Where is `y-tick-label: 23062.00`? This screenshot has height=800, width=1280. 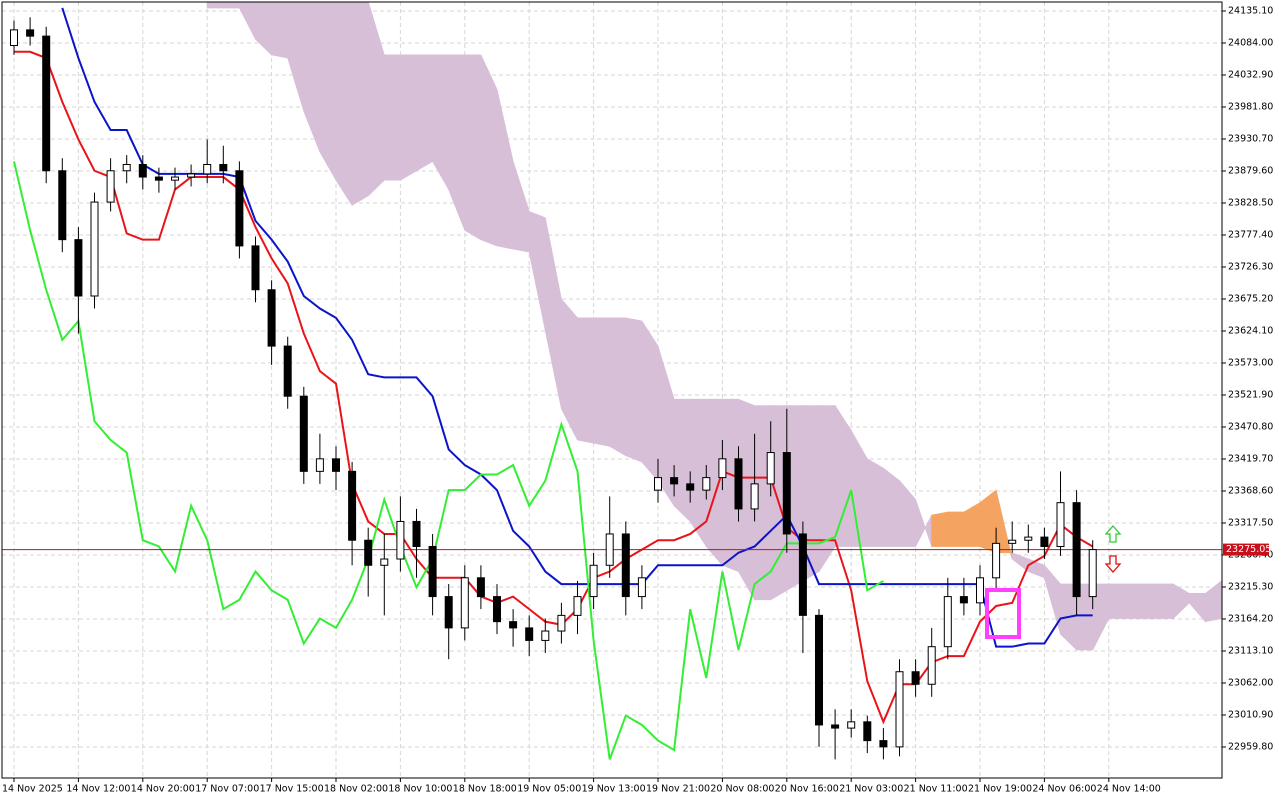
y-tick-label: 23062.00 is located at coordinates (1250, 683).